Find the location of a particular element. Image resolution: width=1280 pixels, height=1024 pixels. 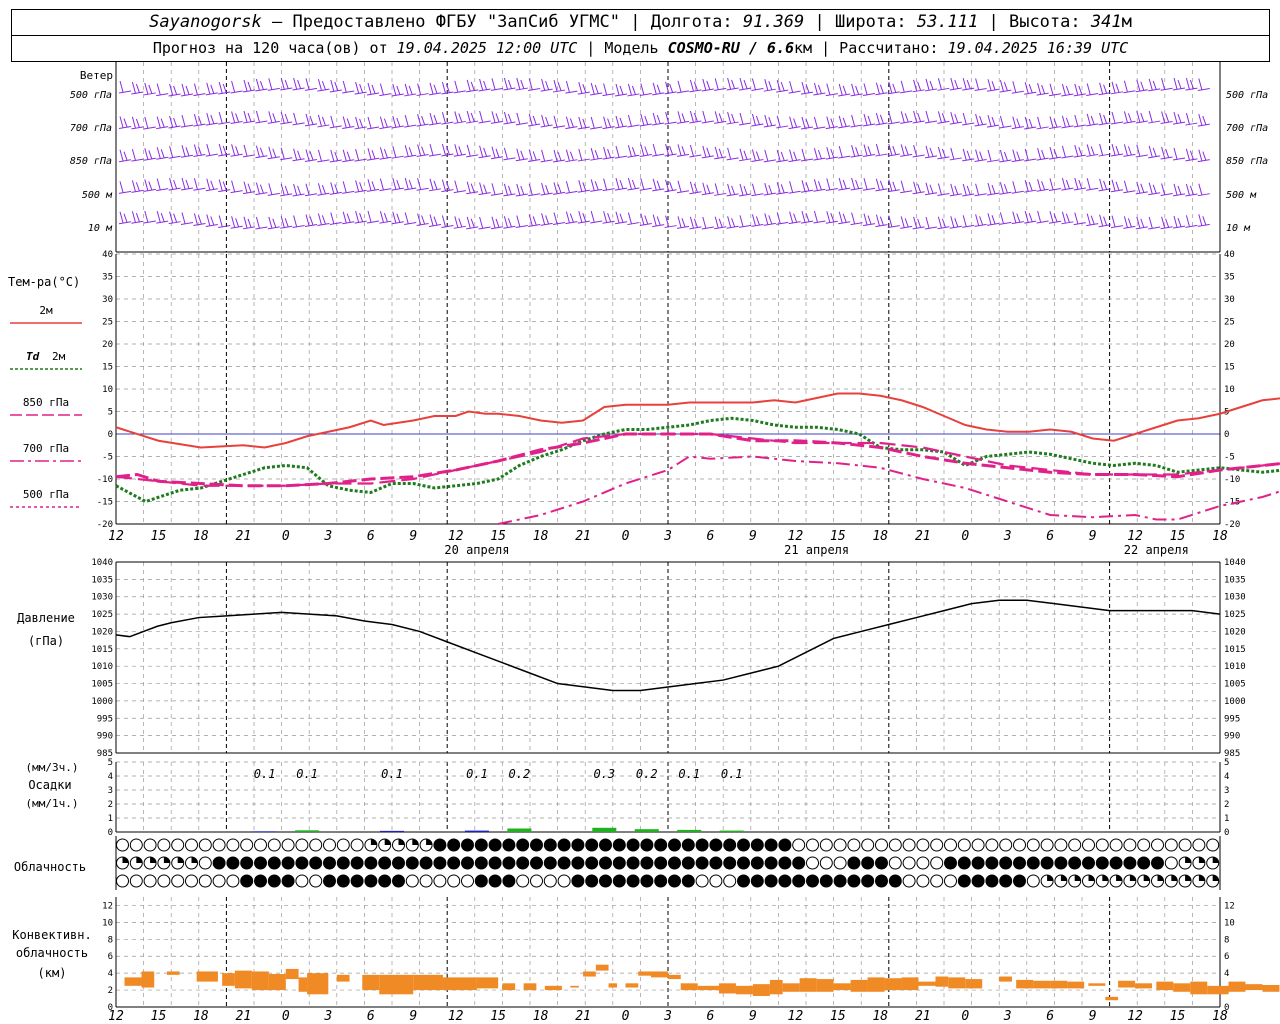

y-tick-left: 12 is located at coordinates (107, 906).